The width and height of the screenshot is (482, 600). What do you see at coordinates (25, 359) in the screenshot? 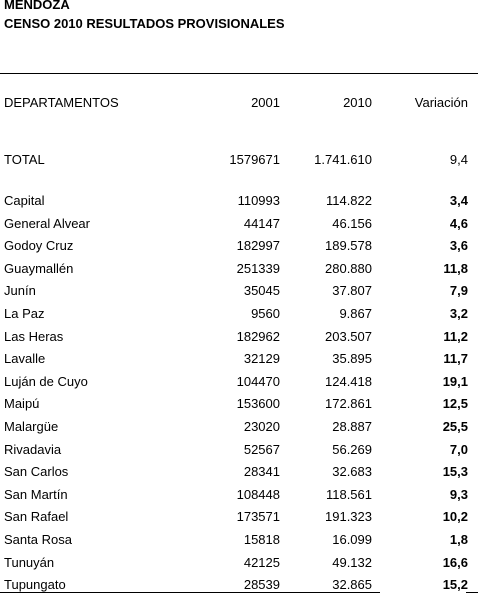
I see `department: Lavalle` at bounding box center [25, 359].